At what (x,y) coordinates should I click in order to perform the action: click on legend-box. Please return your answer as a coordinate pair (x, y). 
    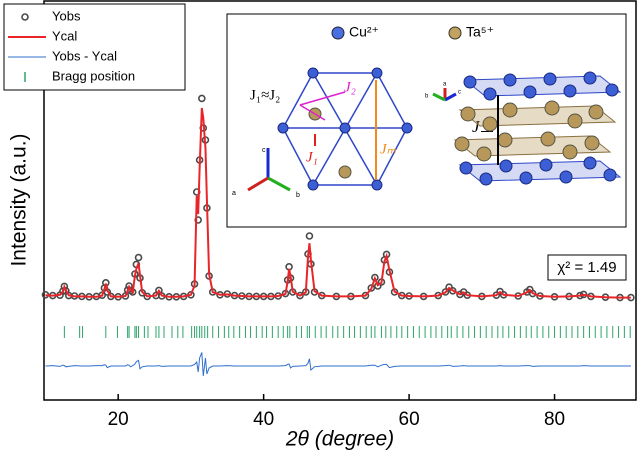
    Looking at the image, I should click on (94, 47).